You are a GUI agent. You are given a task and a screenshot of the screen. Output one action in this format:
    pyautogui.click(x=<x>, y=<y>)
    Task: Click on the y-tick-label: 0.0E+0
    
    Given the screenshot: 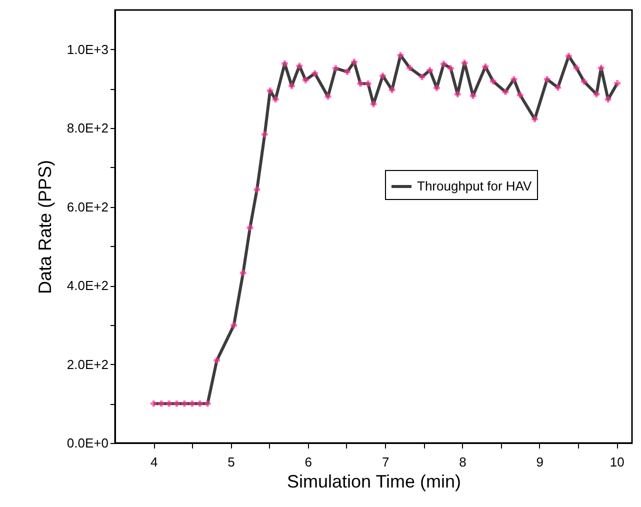 What is the action you would take?
    pyautogui.click(x=87, y=443)
    